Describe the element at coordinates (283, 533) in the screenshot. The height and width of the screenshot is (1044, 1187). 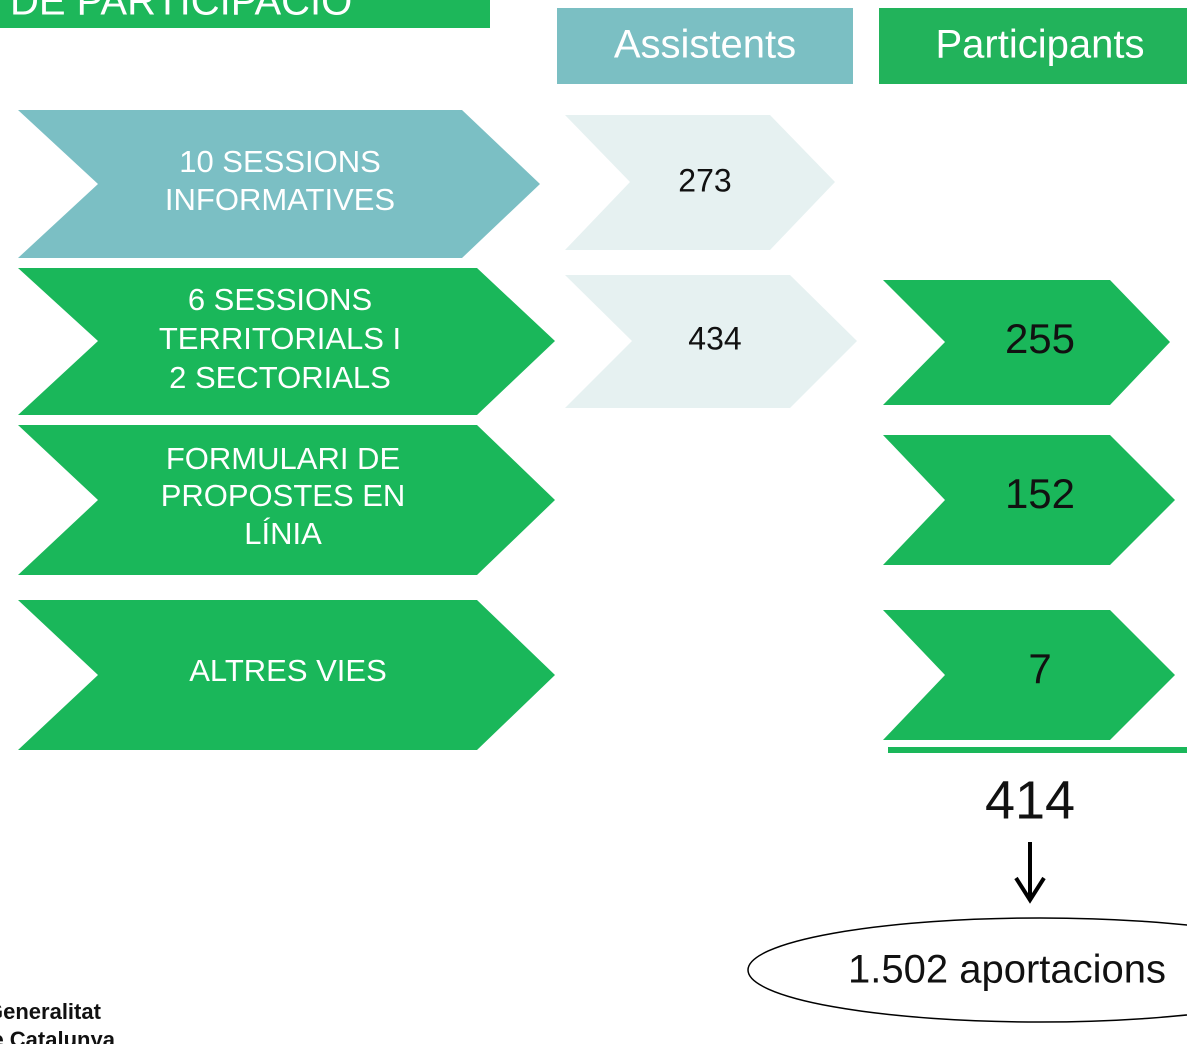
I see `row-label: LÍNIA` at that location.